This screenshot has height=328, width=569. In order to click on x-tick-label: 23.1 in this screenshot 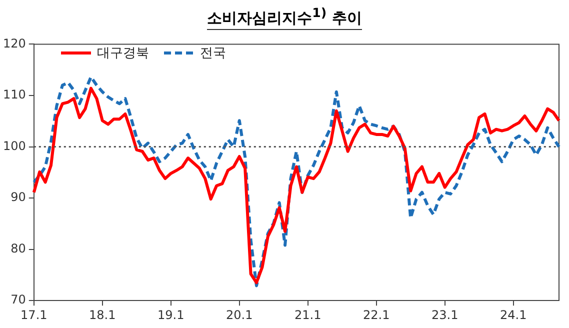, I will do `click(444, 315)`.